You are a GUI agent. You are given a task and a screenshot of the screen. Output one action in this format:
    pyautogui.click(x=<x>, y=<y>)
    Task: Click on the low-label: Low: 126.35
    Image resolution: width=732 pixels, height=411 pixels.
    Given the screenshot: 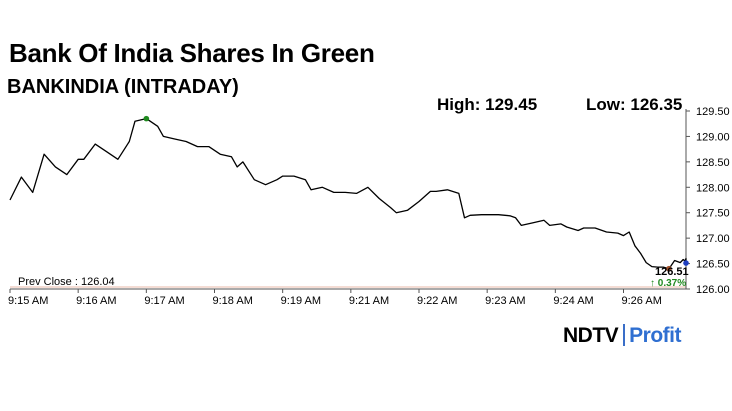 What is the action you would take?
    pyautogui.click(x=634, y=104)
    